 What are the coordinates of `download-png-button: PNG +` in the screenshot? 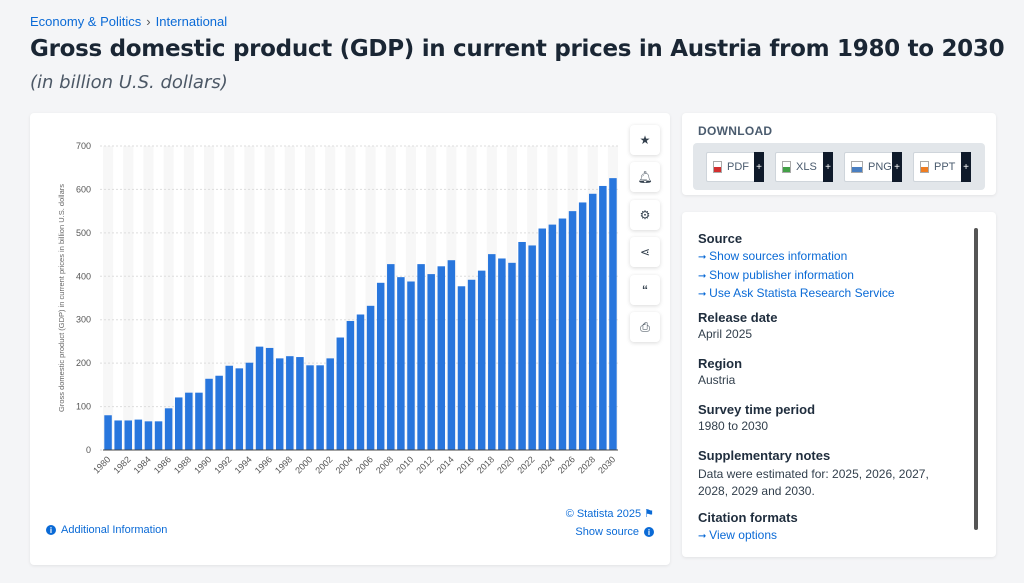 It's located at (873, 167).